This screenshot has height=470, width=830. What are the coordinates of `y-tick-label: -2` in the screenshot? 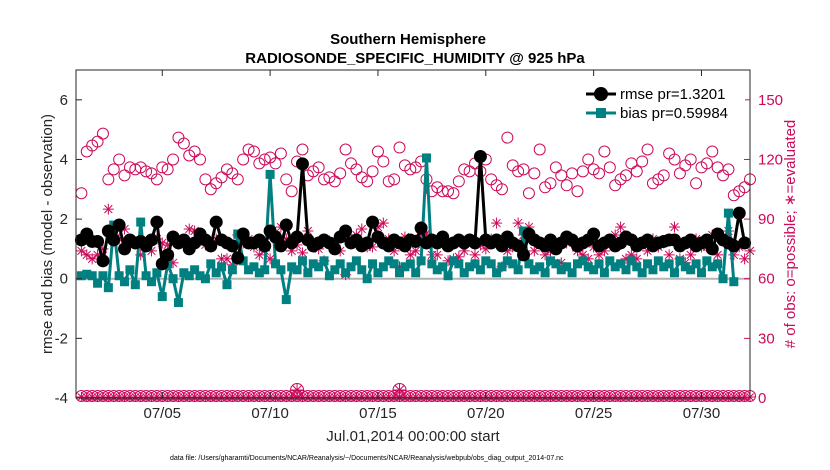 It's located at (61, 338).